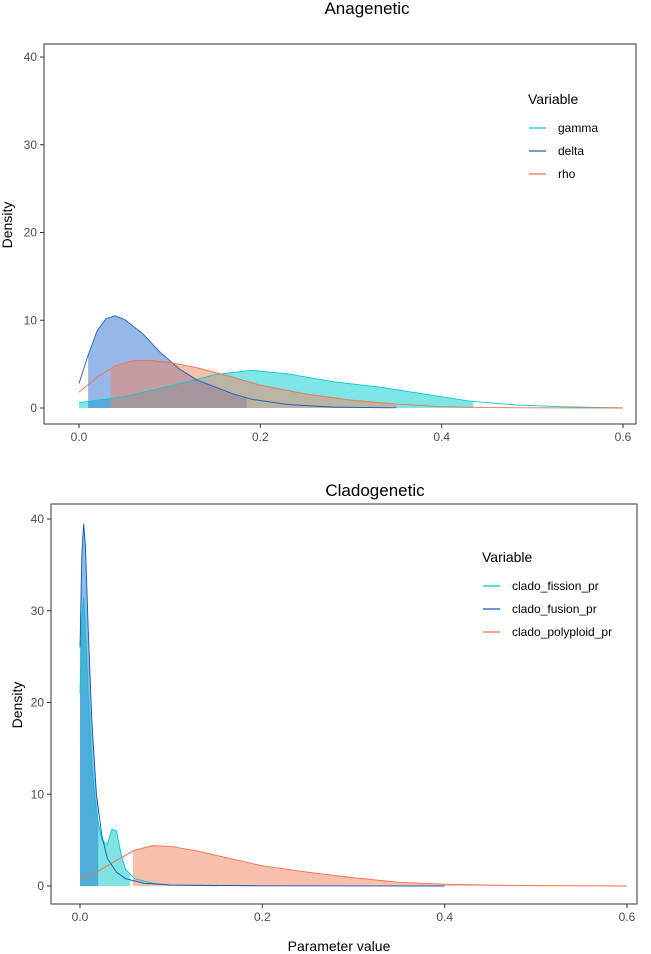  I want to click on panel-title: Anagenetic, so click(367, 9).